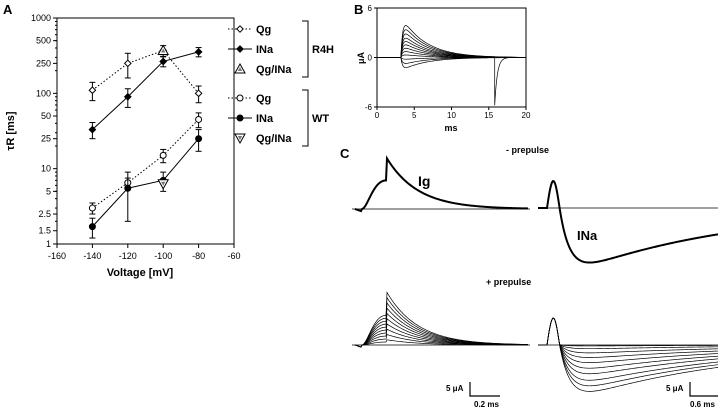  What do you see at coordinates (305, 118) in the screenshot?
I see `legend-bracket-wt` at bounding box center [305, 118].